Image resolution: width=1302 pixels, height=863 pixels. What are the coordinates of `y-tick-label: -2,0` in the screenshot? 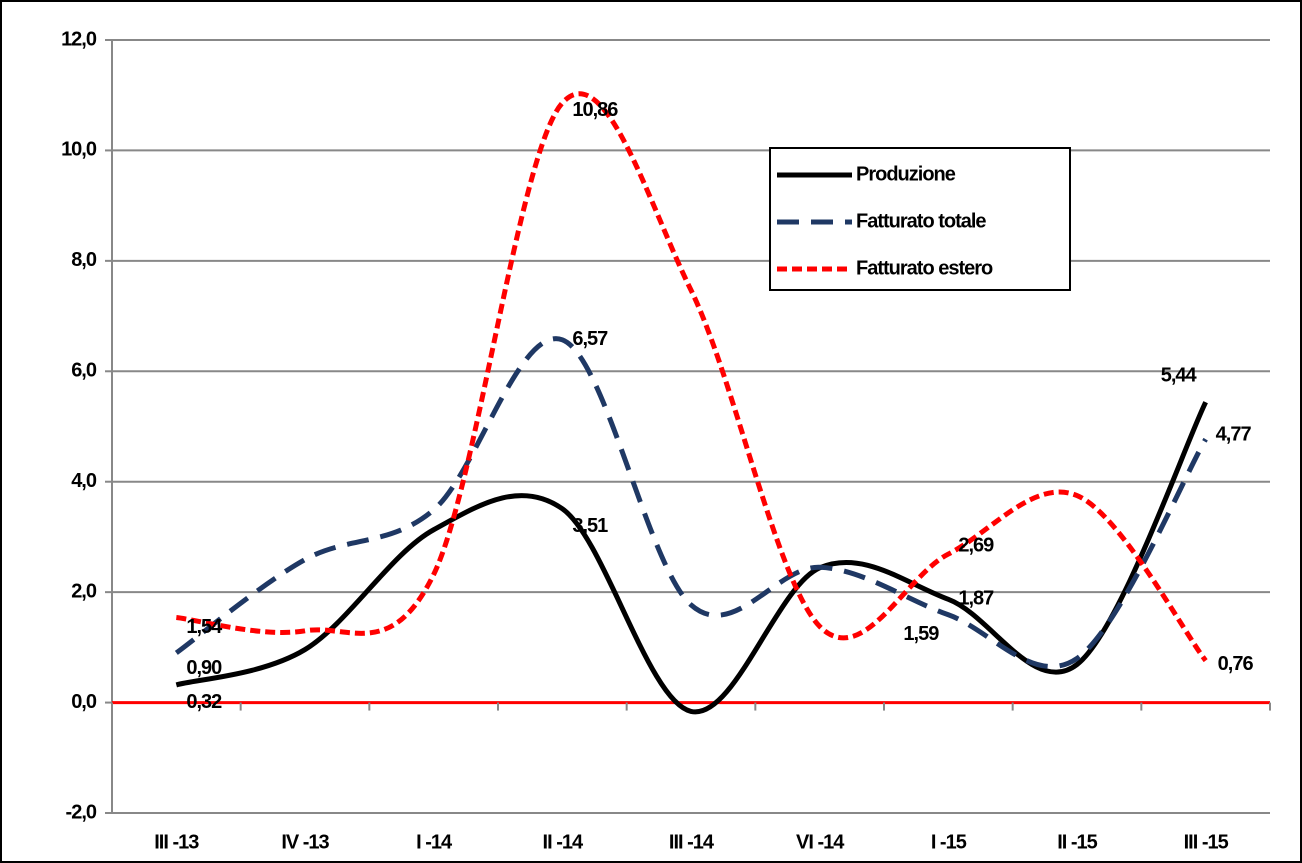 It's located at (81, 812).